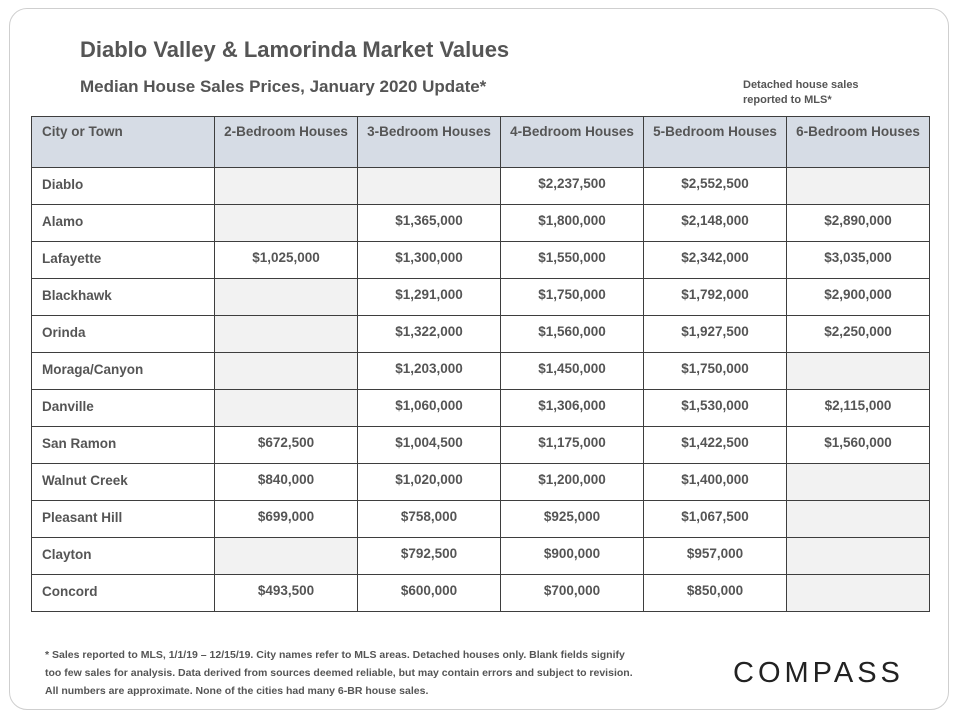 Image resolution: width=960 pixels, height=720 pixels. What do you see at coordinates (429, 142) in the screenshot?
I see `column-header: 3-Bedroom Houses` at bounding box center [429, 142].